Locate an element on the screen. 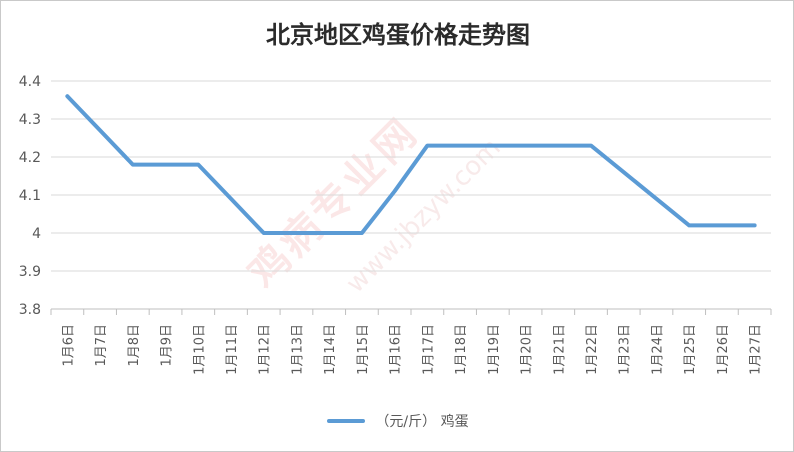 This screenshot has width=794, height=452. y-tick-label: 3.8 is located at coordinates (30, 310).